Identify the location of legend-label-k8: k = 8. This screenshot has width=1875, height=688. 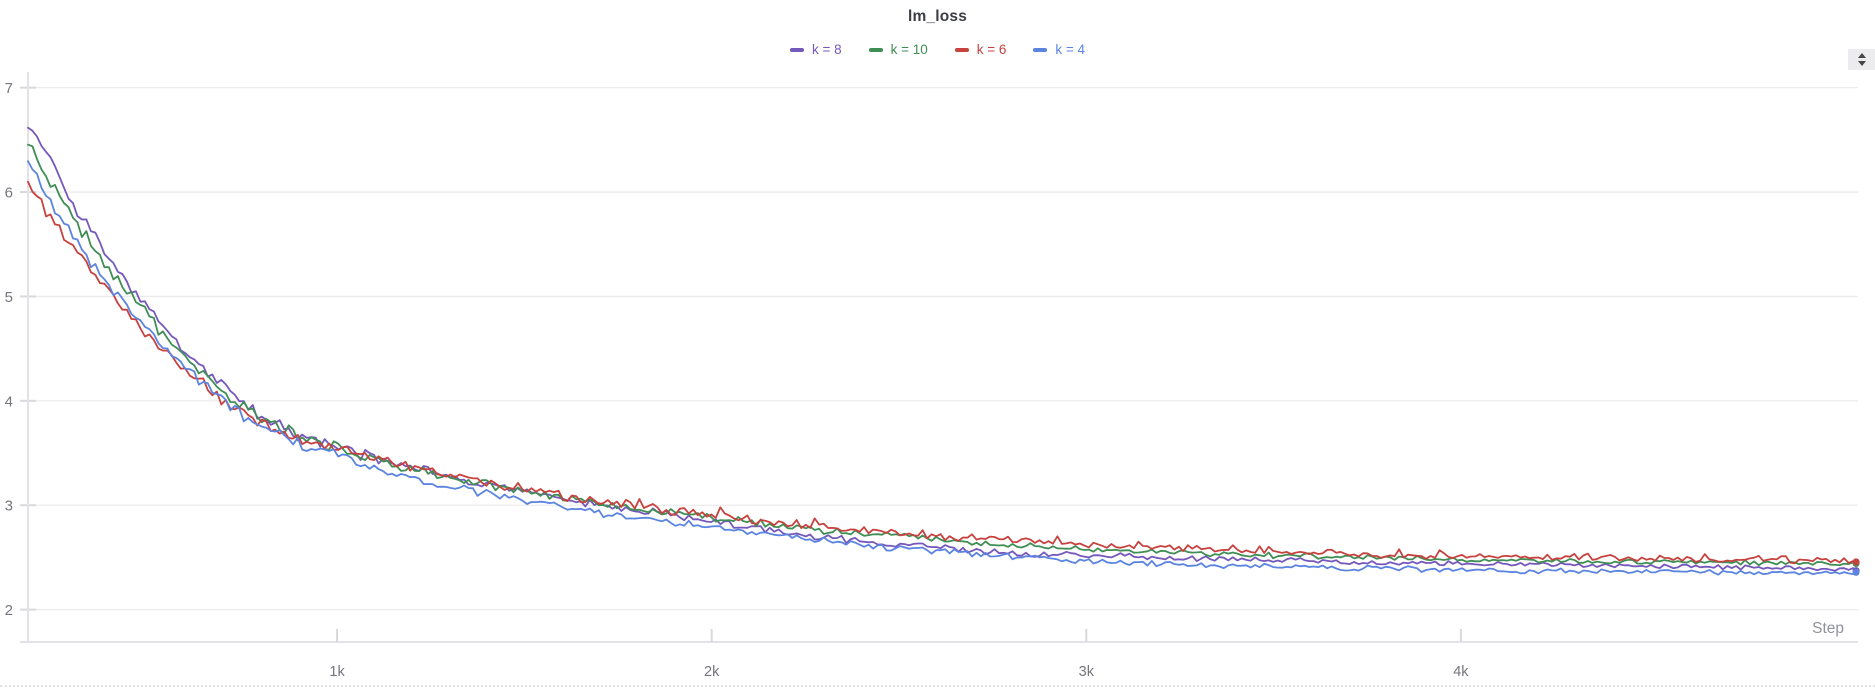
(826, 50).